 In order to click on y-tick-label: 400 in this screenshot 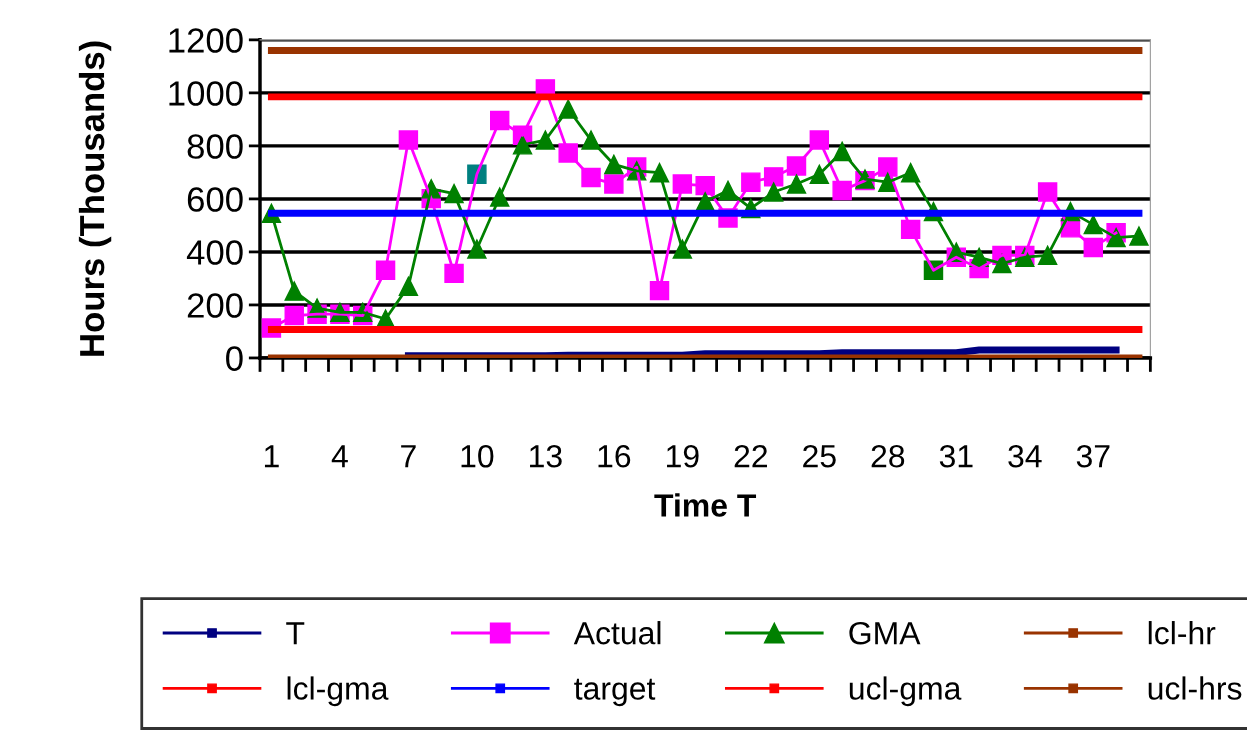, I will do `click(214, 252)`.